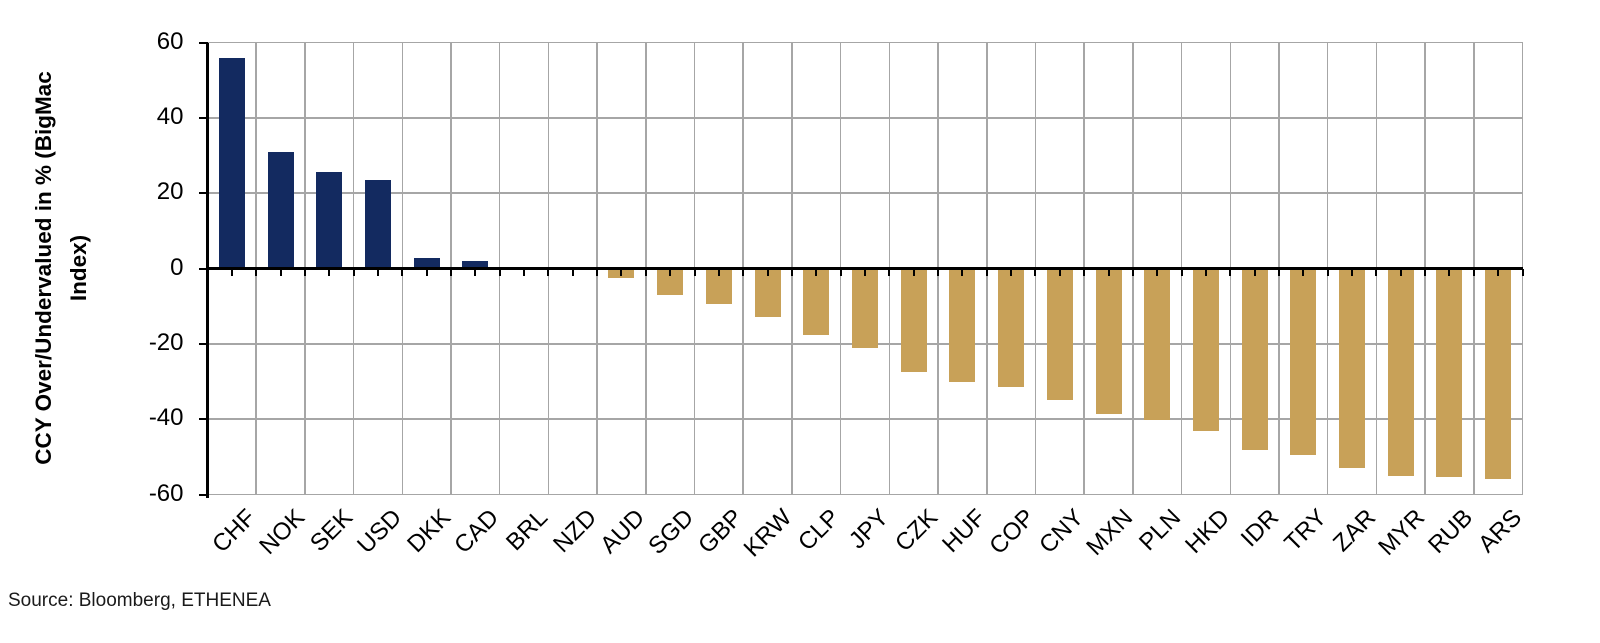 This screenshot has width=1600, height=643. I want to click on y-axis-title: CCY Over/Undervalued in % (BigMac Index), so click(62, 268).